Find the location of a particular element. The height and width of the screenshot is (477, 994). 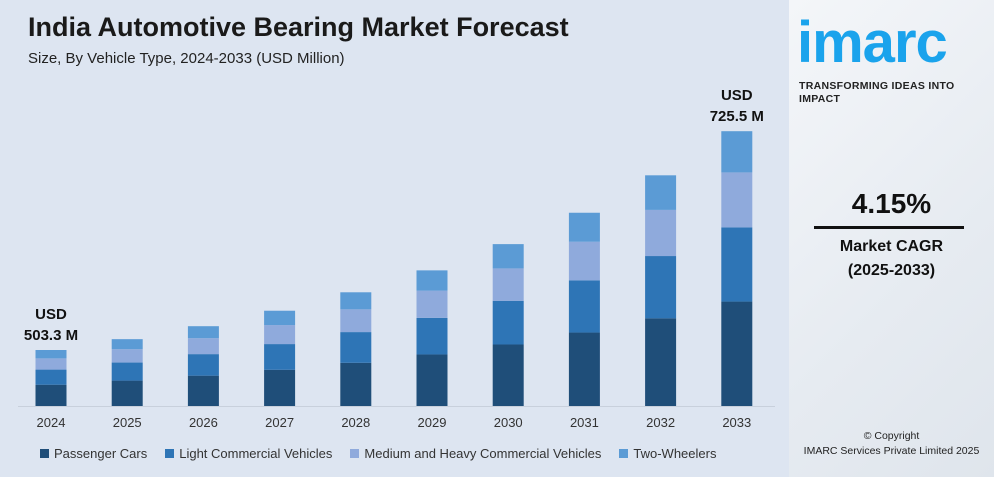

x-tick-label: 2033 is located at coordinates (736, 422).